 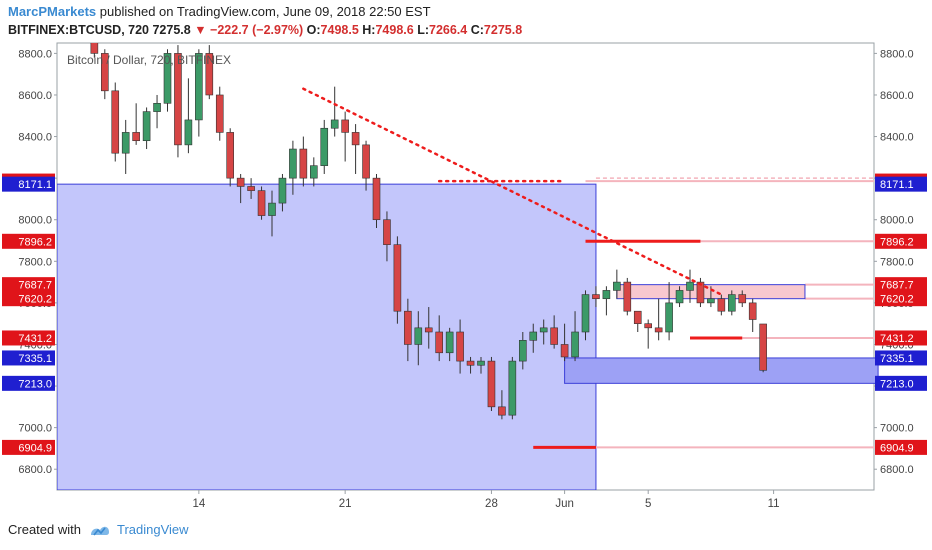 I want to click on close-value: 7275.8, so click(x=503, y=30).